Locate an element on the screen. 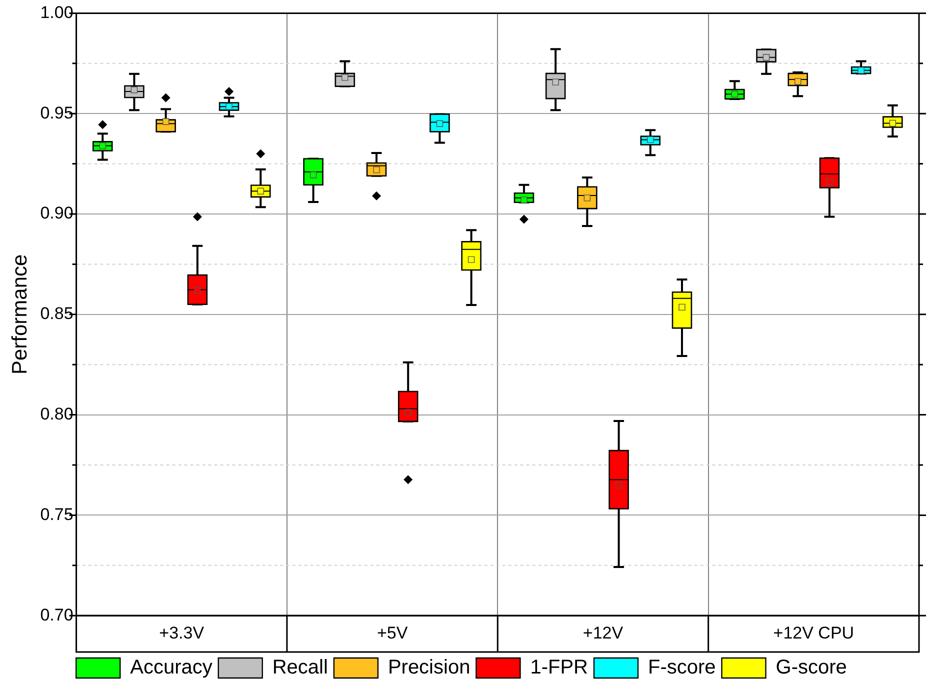 The image size is (933, 688). legend-label: Accuracy is located at coordinates (171, 667).